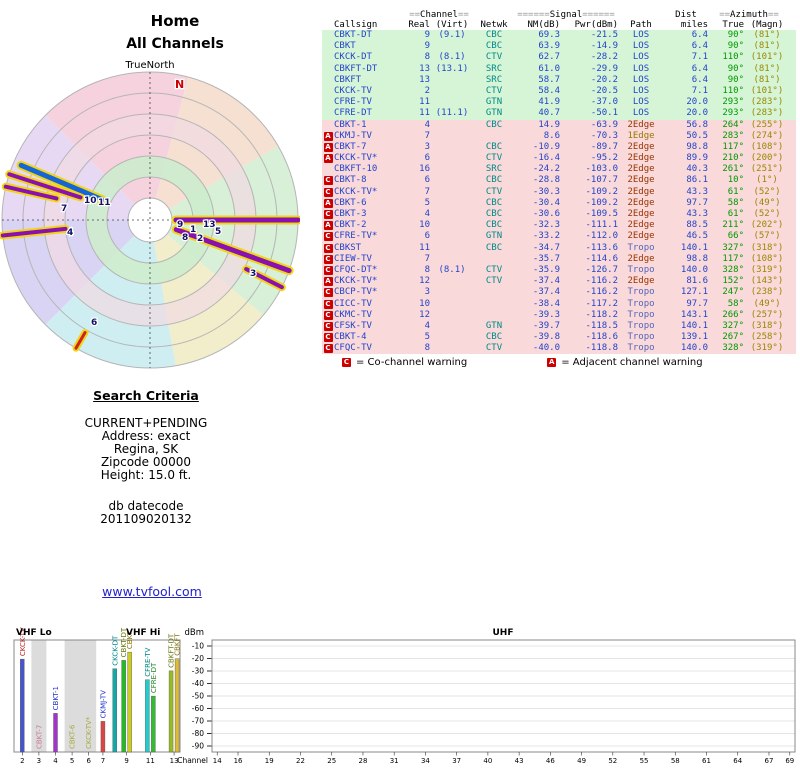 The width and height of the screenshot is (800, 768). Describe the element at coordinates (549, 46) in the screenshot. I see `cell-nm: 63.9` at that location.